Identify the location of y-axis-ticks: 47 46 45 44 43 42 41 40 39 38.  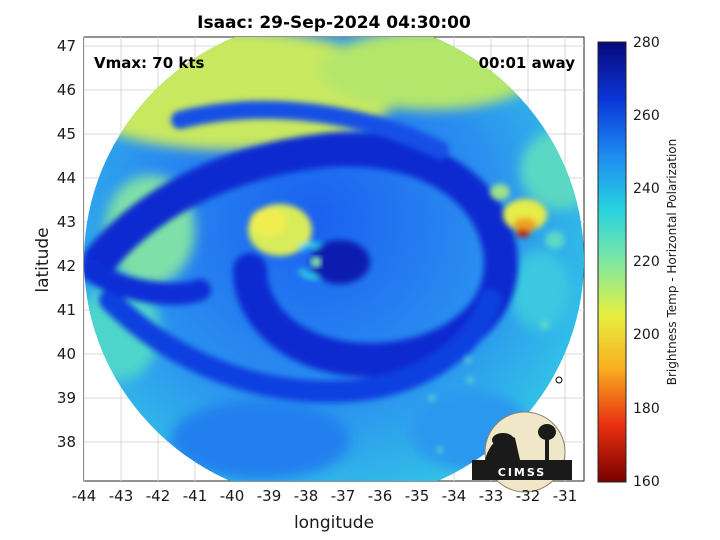
(66, 244).